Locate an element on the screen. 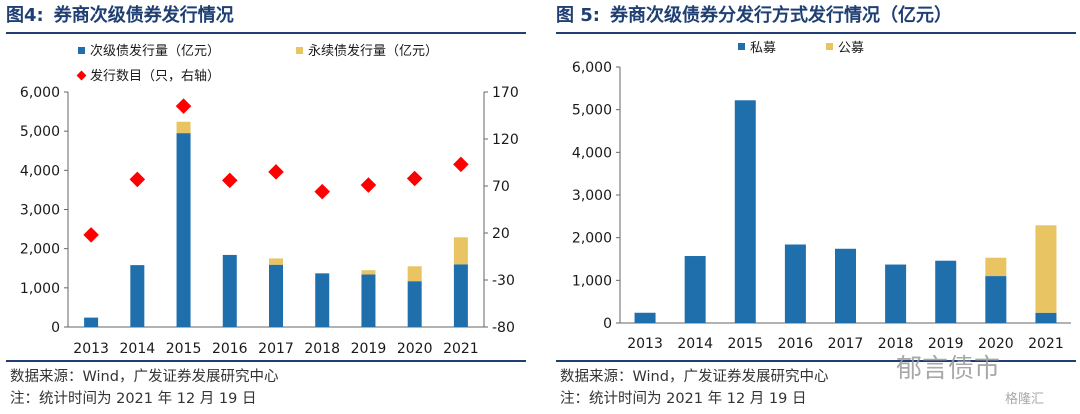 Image resolution: width=1080 pixels, height=414 pixels. bar-private-2019 is located at coordinates (946, 291).